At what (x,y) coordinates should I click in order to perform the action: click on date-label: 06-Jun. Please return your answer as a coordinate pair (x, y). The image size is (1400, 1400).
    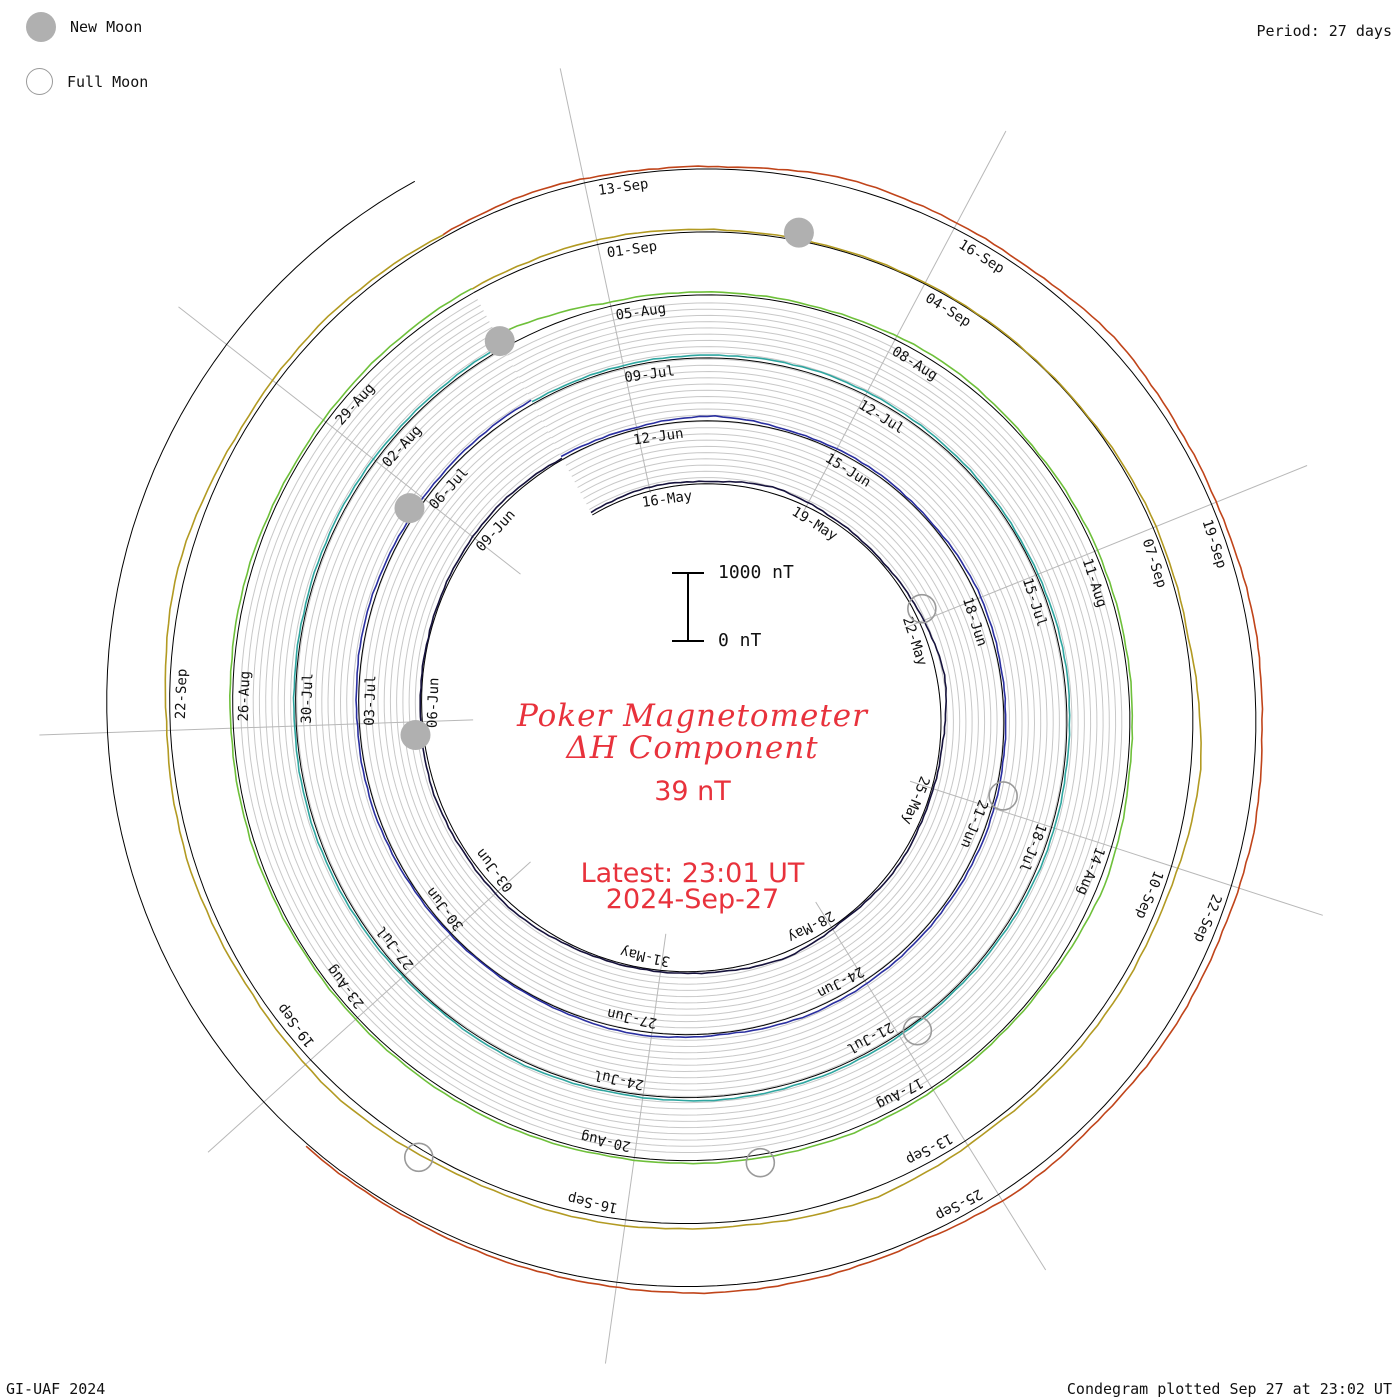
    Looking at the image, I should click on (434, 702).